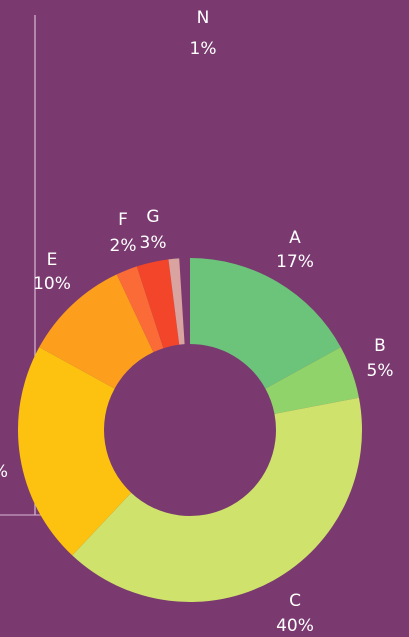 This screenshot has width=409, height=637. I want to click on slice-value-label: 17%, so click(295, 262).